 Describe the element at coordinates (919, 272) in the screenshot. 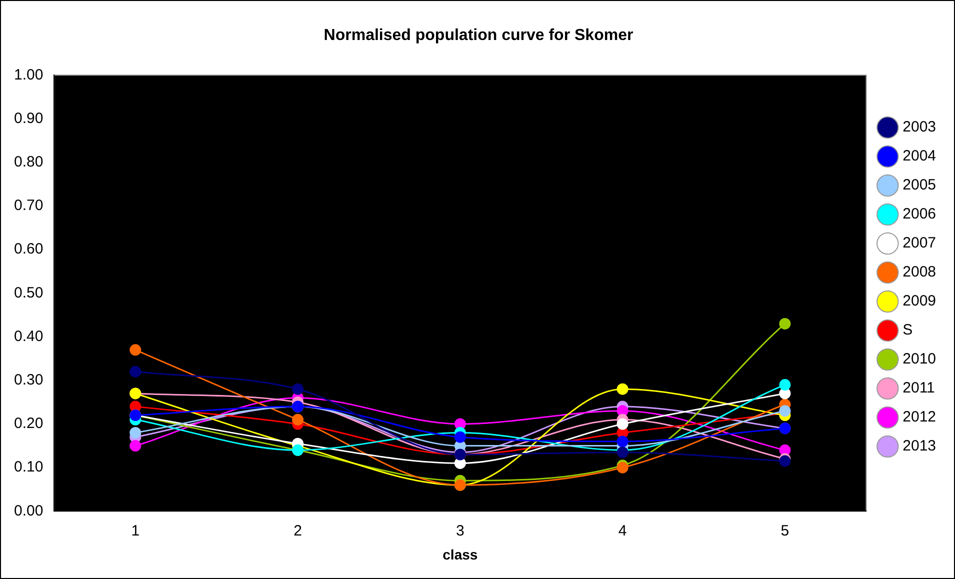

I see `legend-label: 2008` at that location.